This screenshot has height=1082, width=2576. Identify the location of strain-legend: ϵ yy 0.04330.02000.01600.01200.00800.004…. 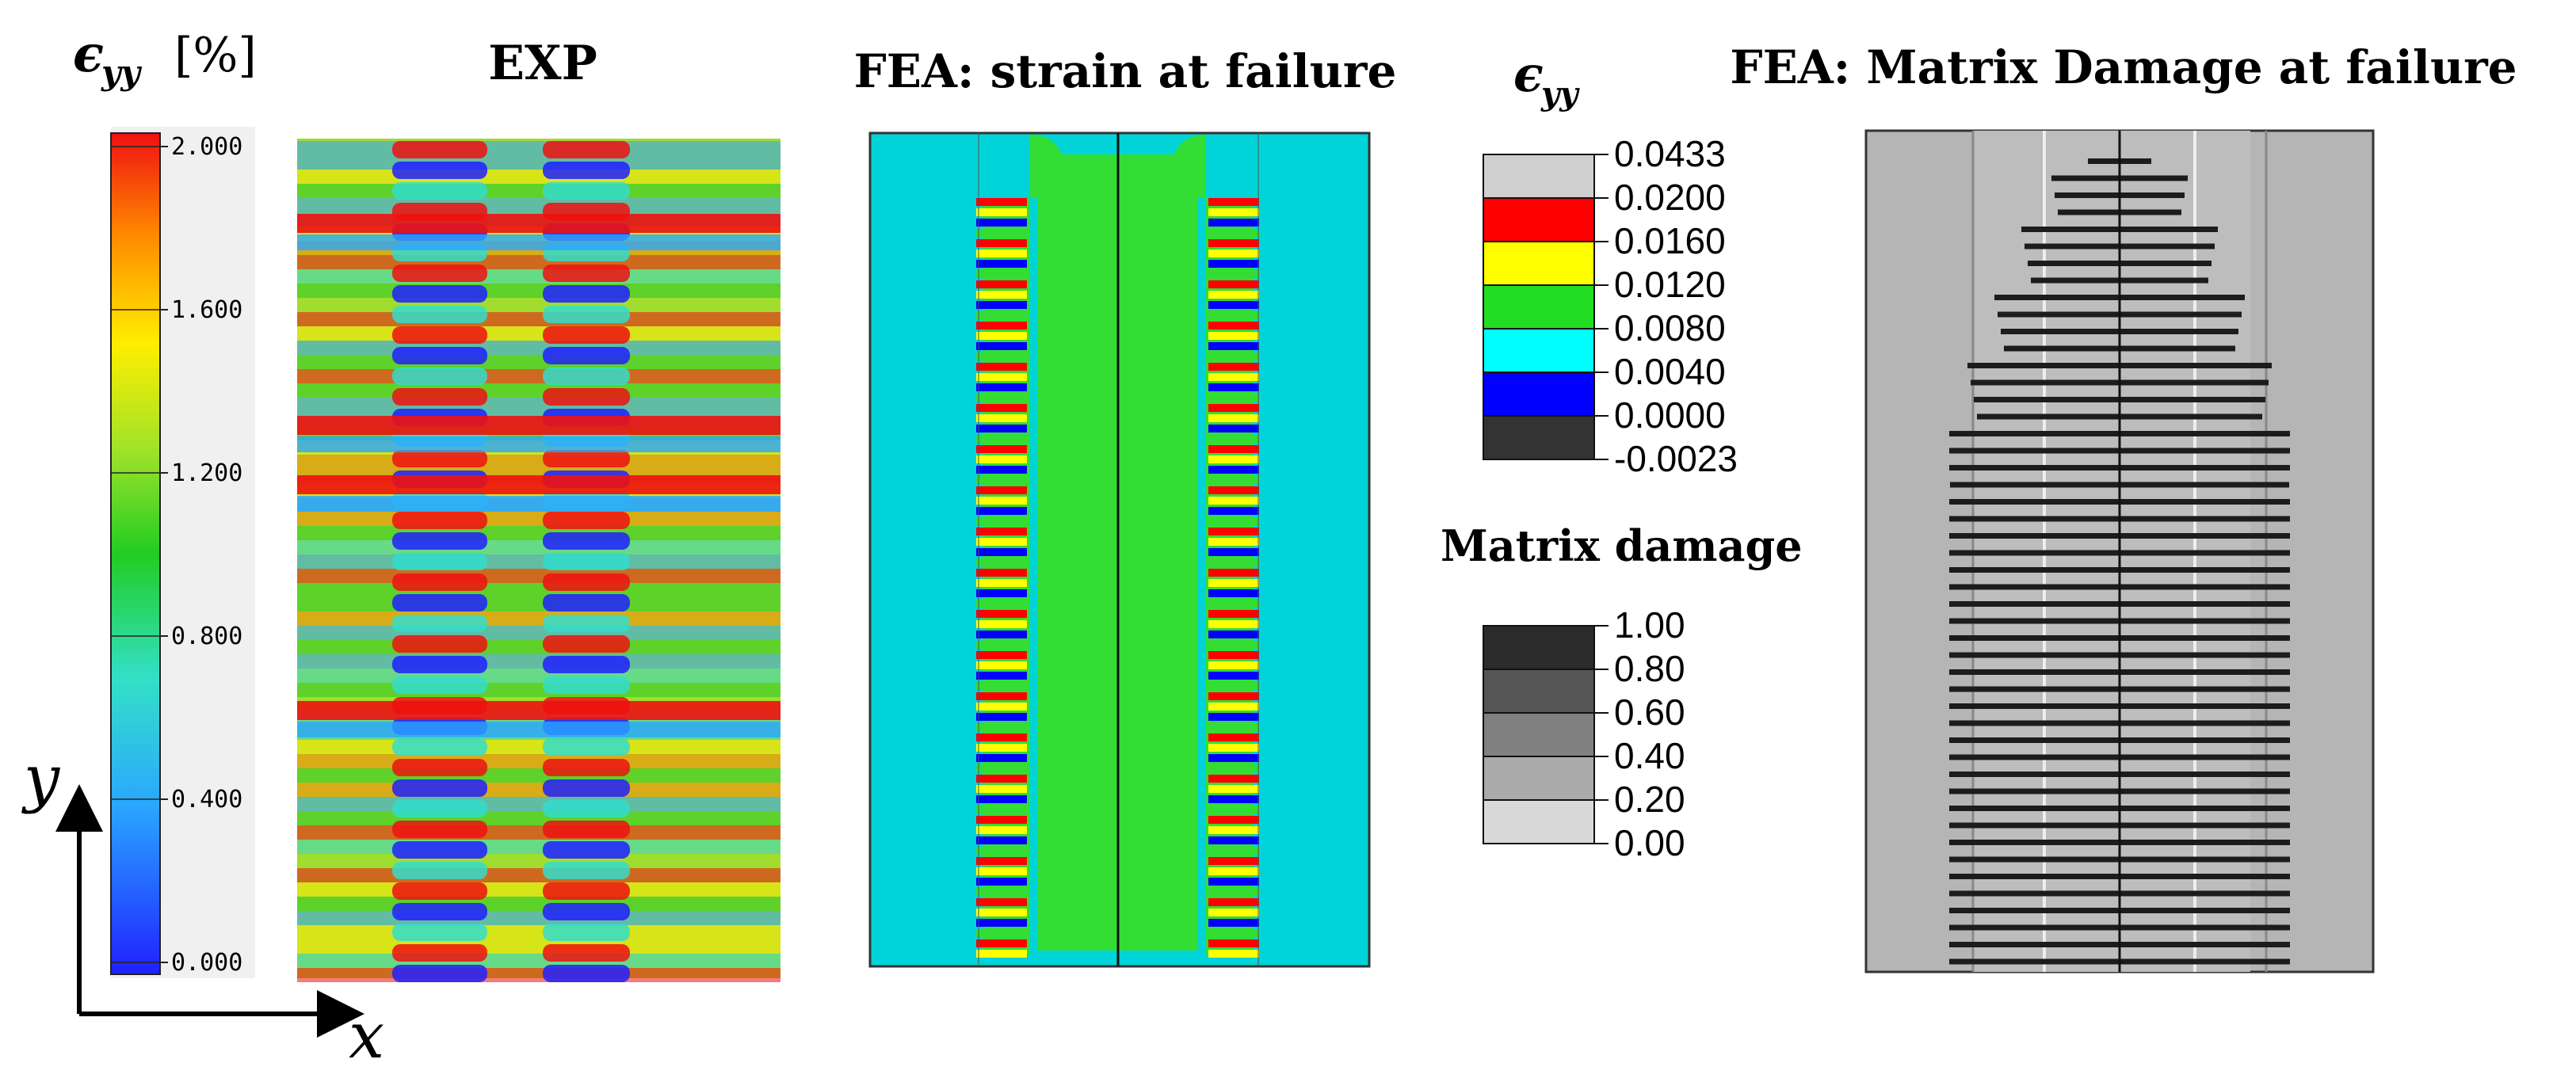
(1610, 262).